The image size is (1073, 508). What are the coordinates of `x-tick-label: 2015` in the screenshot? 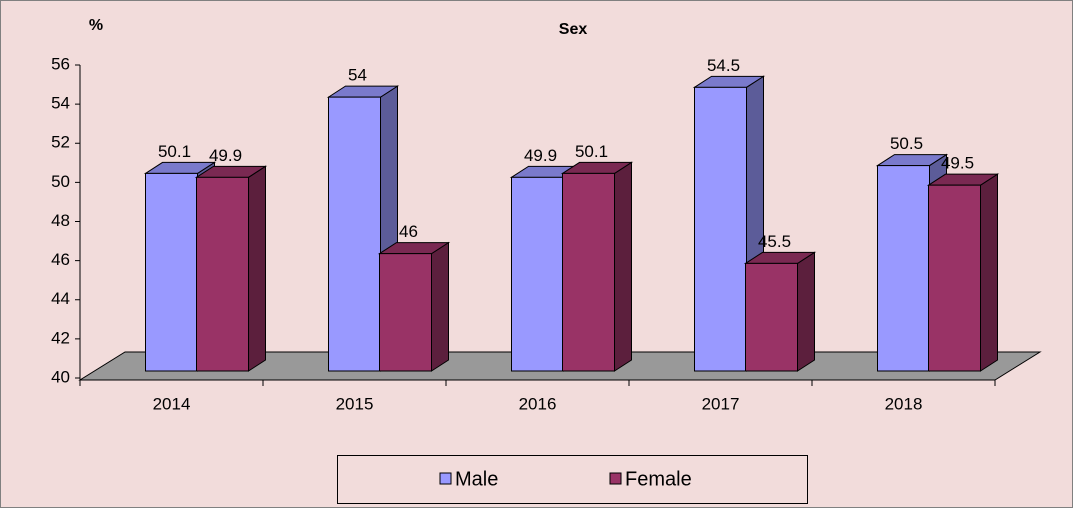 It's located at (355, 403).